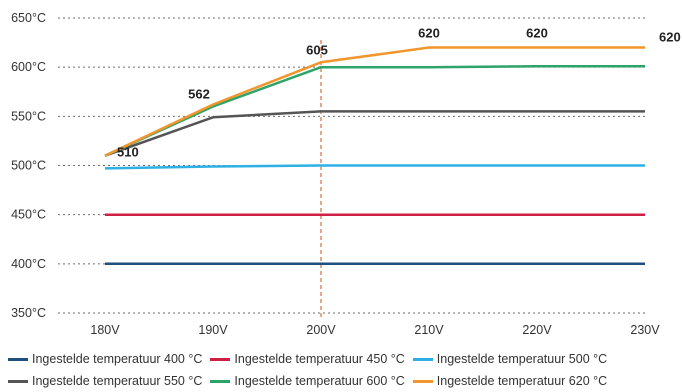  I want to click on x-tick-label: 230V, so click(645, 330).